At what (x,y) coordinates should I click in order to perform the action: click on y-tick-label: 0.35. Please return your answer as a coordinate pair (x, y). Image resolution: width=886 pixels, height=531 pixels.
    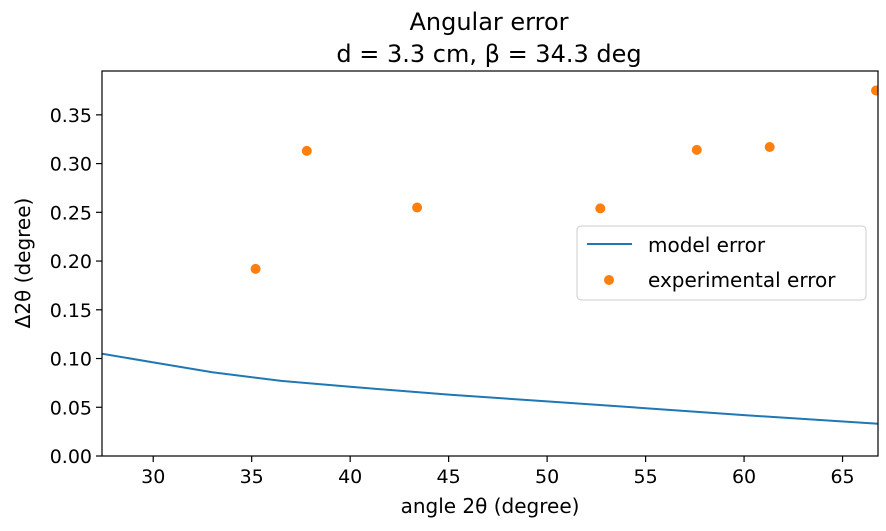
    Looking at the image, I should click on (71, 116).